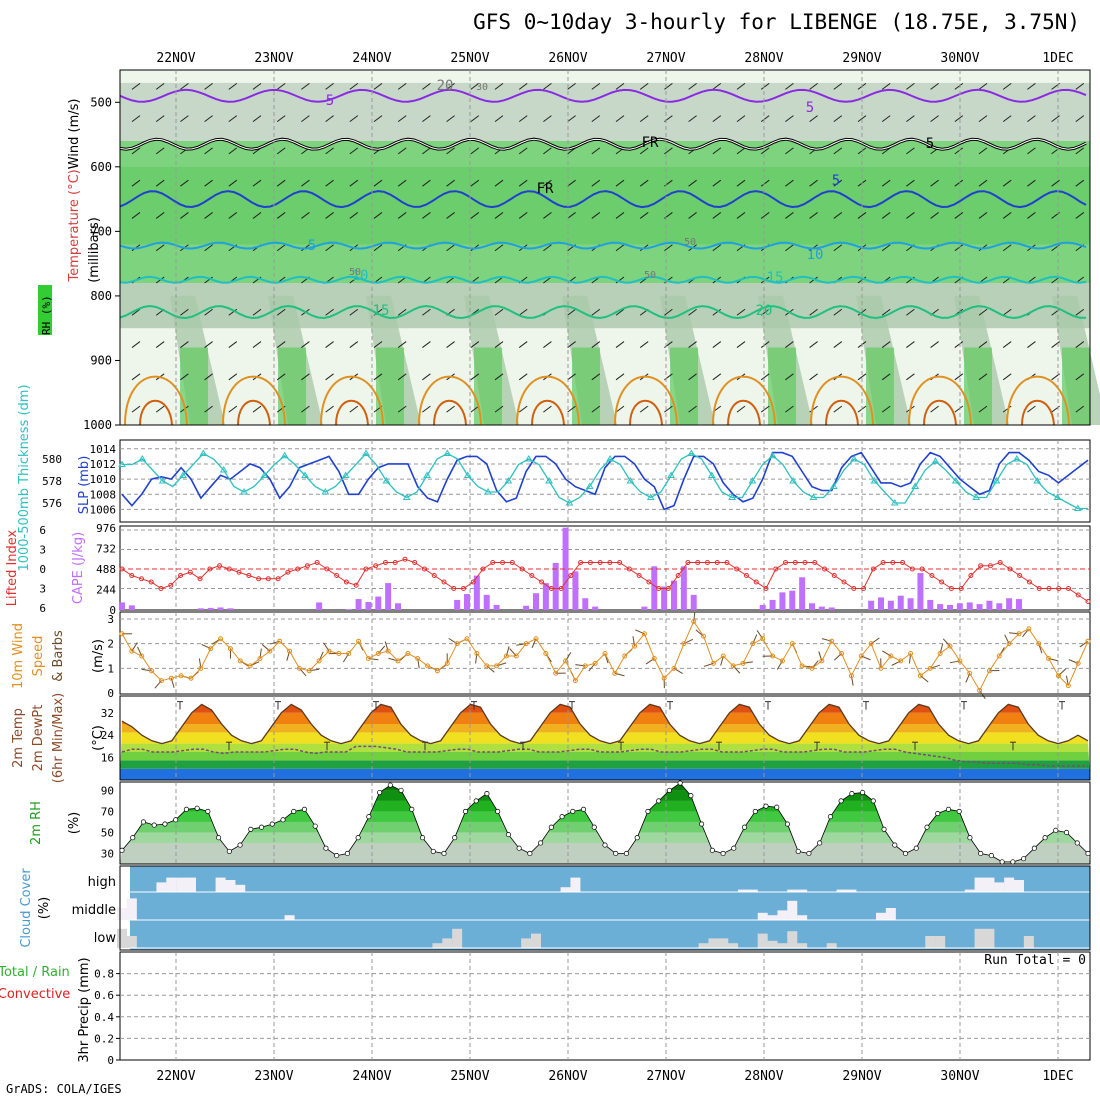  What do you see at coordinates (38, 738) in the screenshot?
I see `temp-ylabel-2: 2m DewPt` at bounding box center [38, 738].